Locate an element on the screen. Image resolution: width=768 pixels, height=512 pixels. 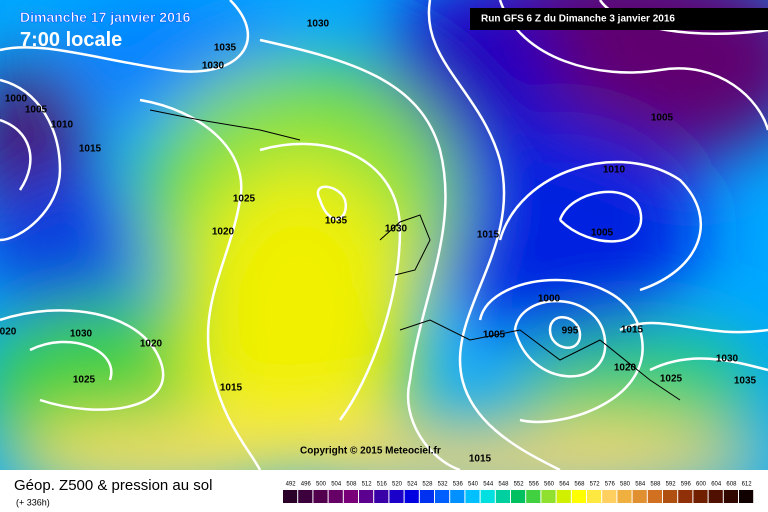
legend-label: 528 is located at coordinates (427, 485).